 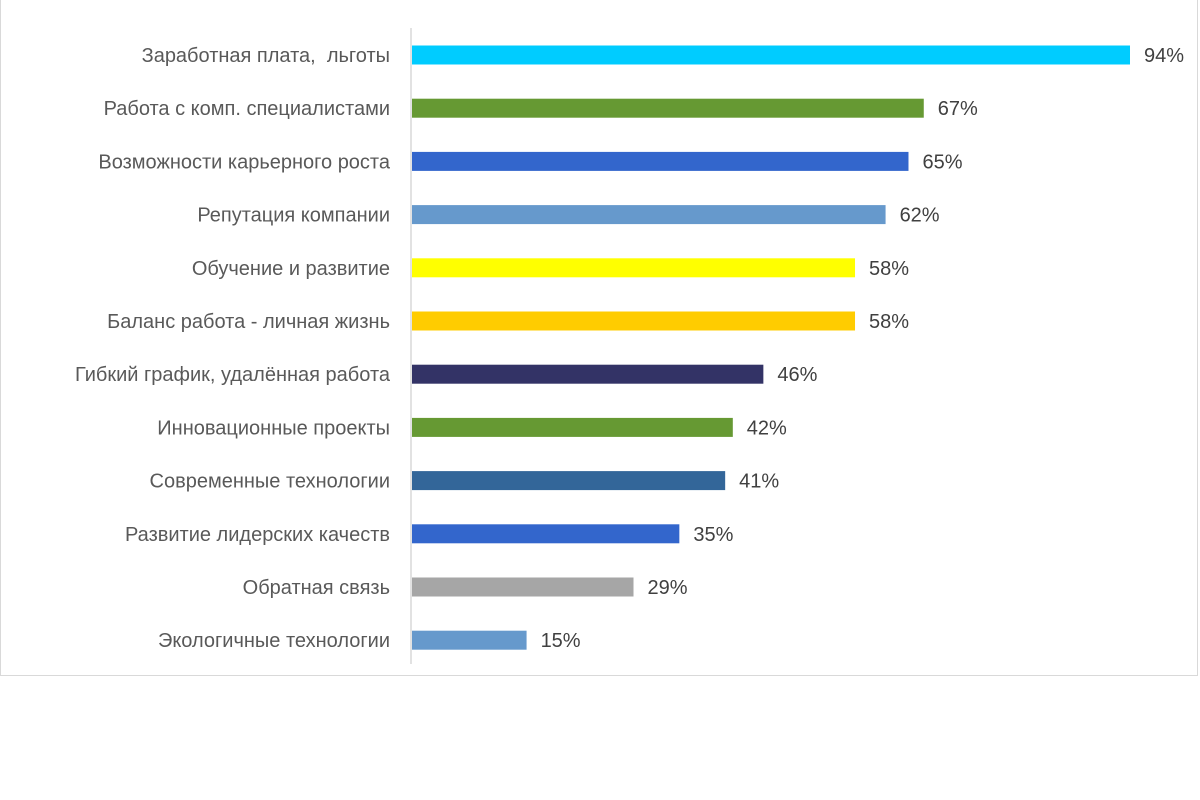 I want to click on value-label: 15%, so click(x=561, y=641).